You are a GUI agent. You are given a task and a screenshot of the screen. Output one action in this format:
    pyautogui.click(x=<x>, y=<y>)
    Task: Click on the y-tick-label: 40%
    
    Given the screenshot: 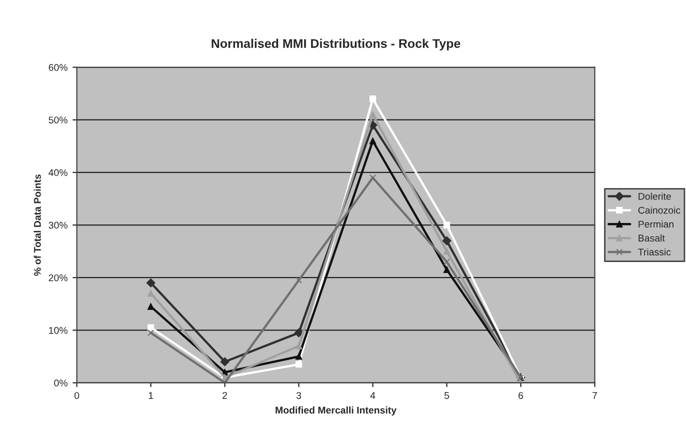 What is the action you would take?
    pyautogui.click(x=58, y=172)
    